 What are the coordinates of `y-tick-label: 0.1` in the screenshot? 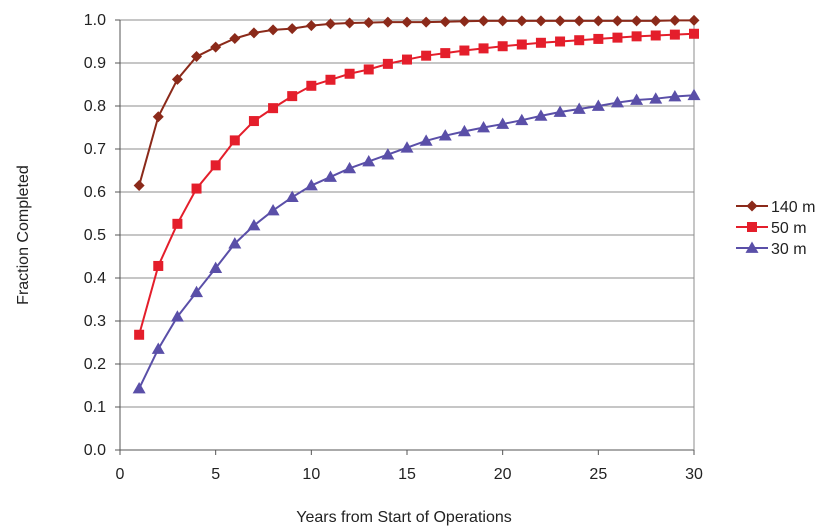 It's located at (95, 407).